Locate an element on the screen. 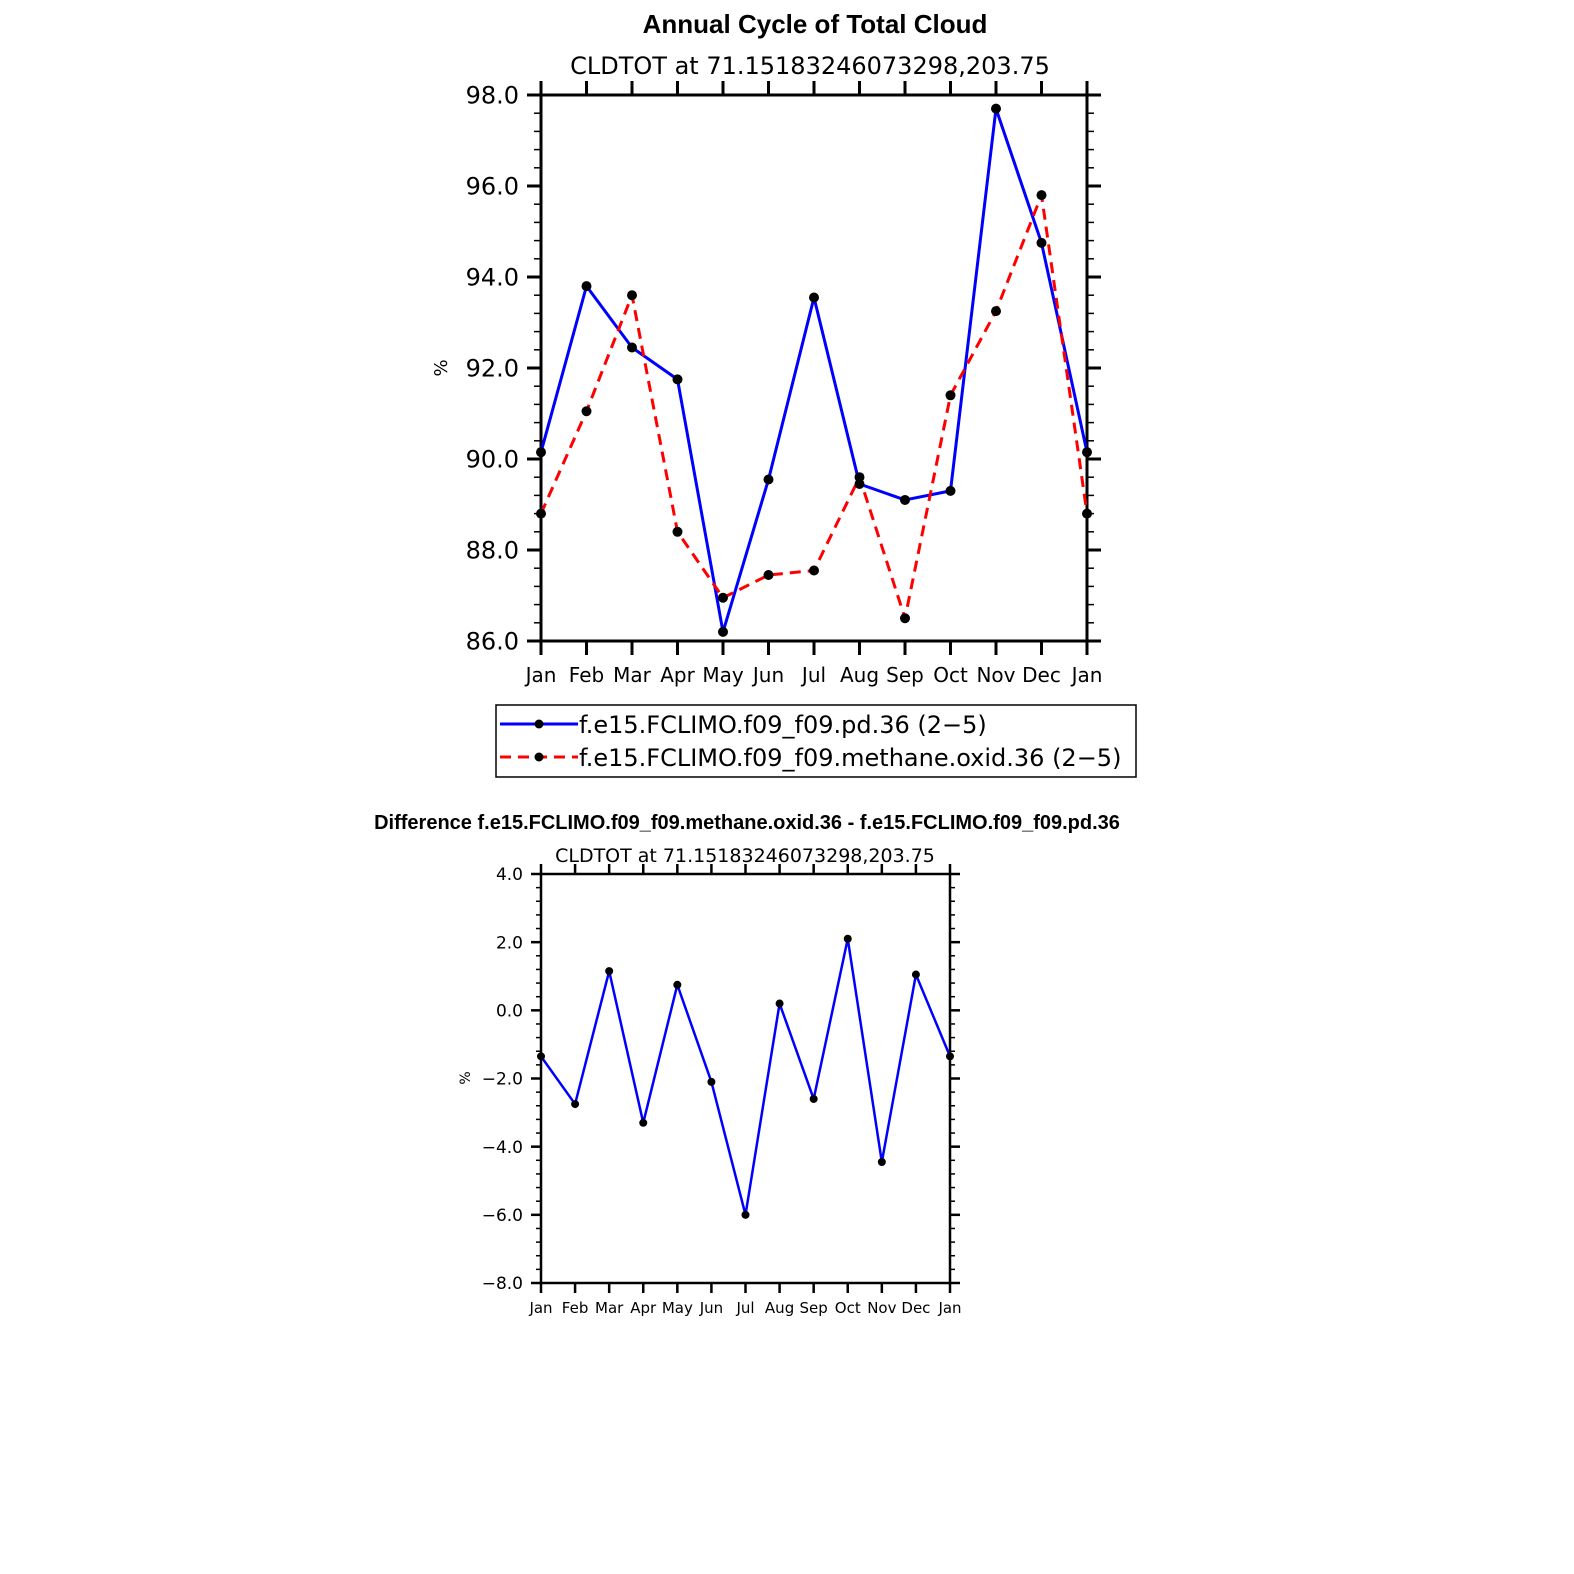  chart1-ytick-label: 98.0 is located at coordinates (492, 96).